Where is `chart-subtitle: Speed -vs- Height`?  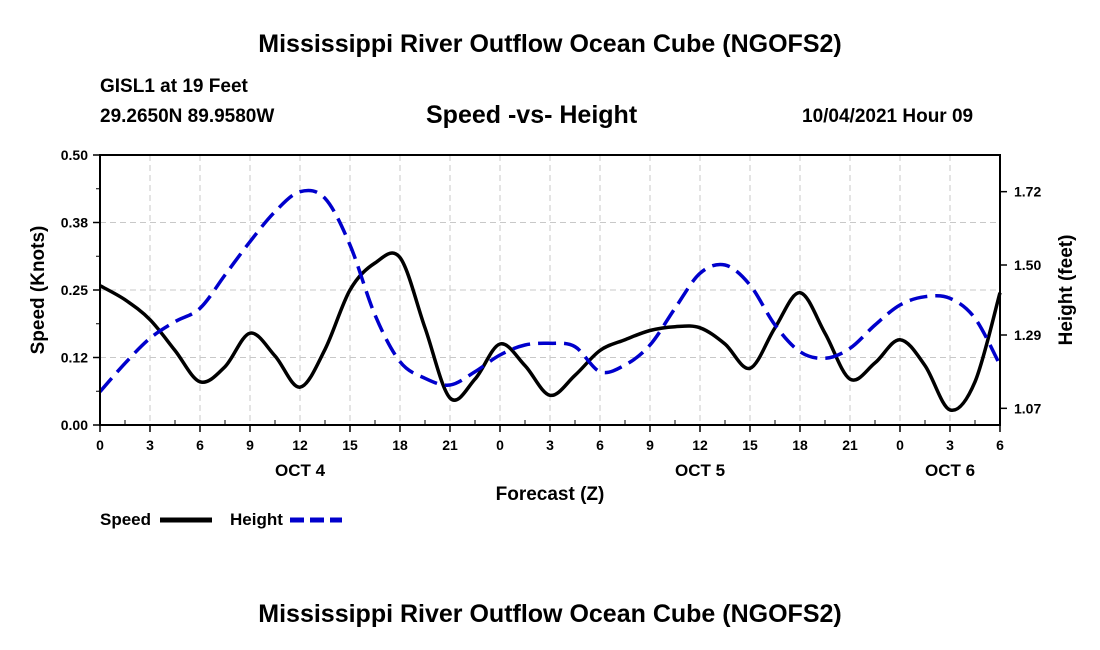 chart-subtitle: Speed -vs- Height is located at coordinates (532, 115).